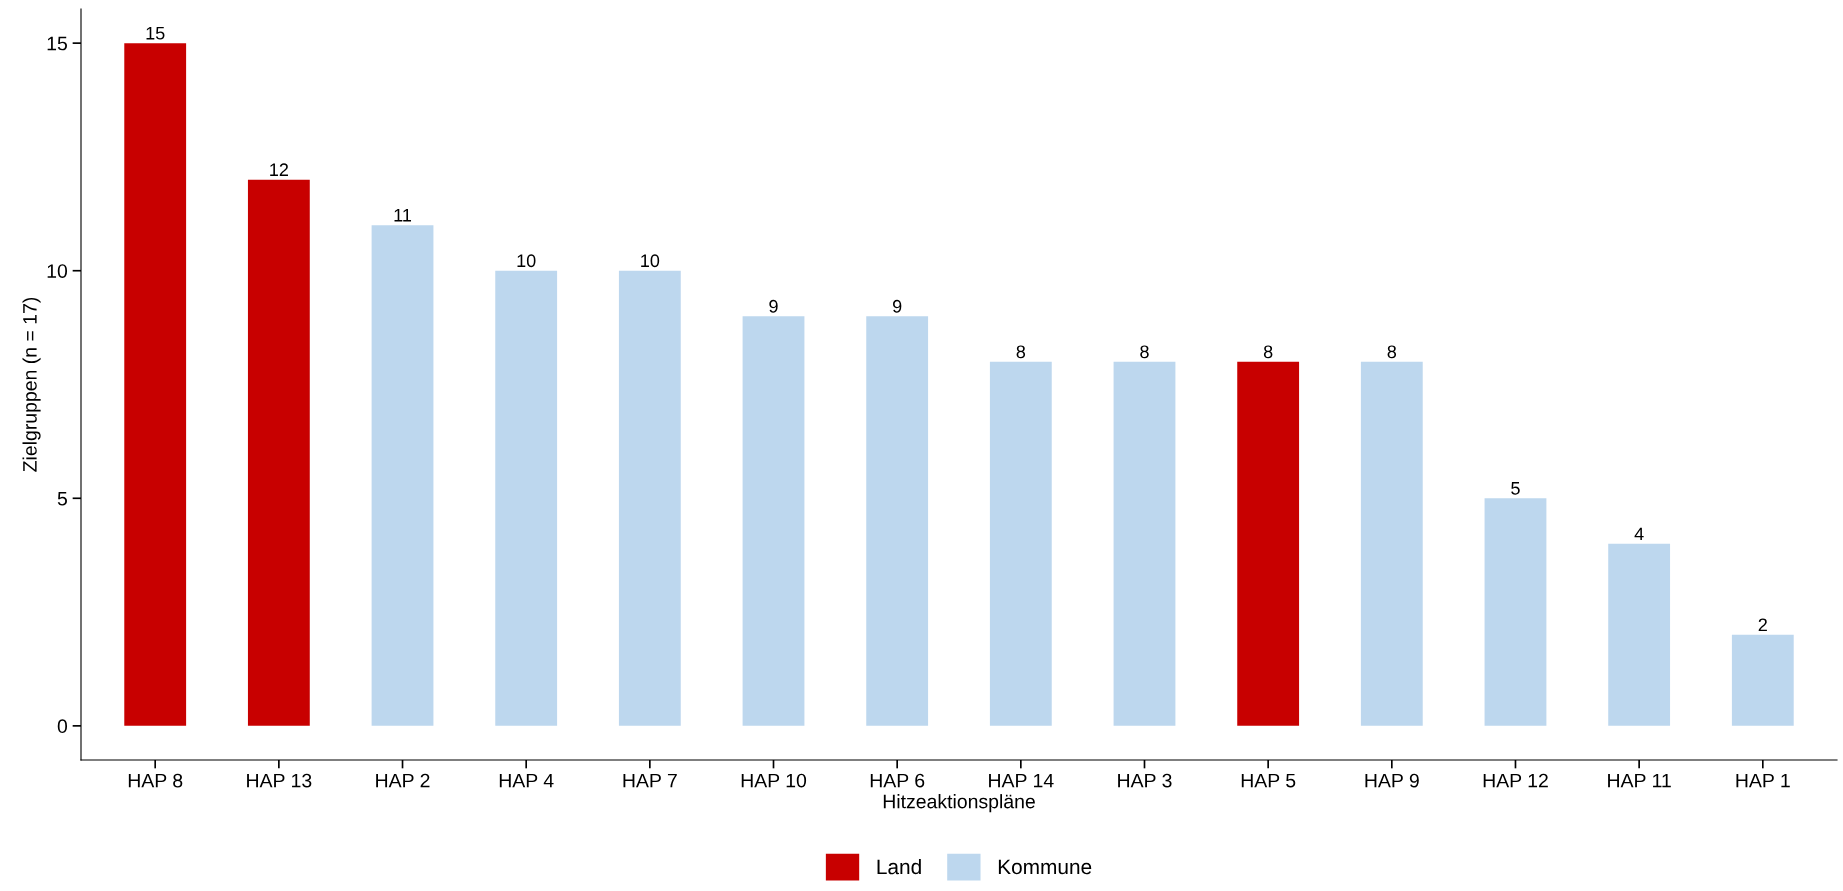 This screenshot has width=1843, height=891. Describe the element at coordinates (899, 866) in the screenshot. I see `legend-label: Land` at that location.